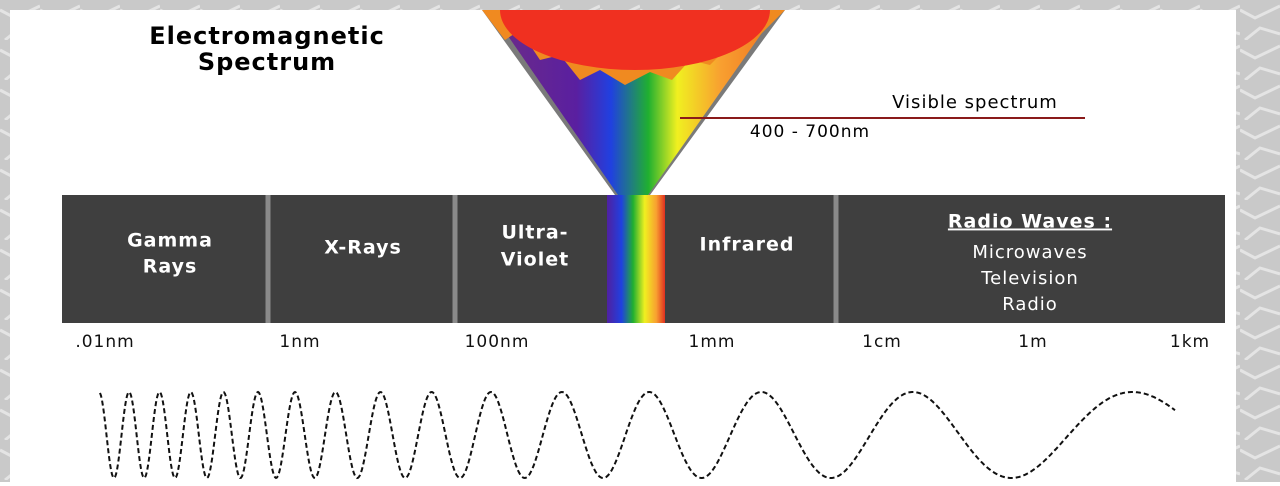 This screenshot has width=1280, height=486. Describe the element at coordinates (810, 132) in the screenshot. I see `visible-range: 400 - 700nm` at that location.